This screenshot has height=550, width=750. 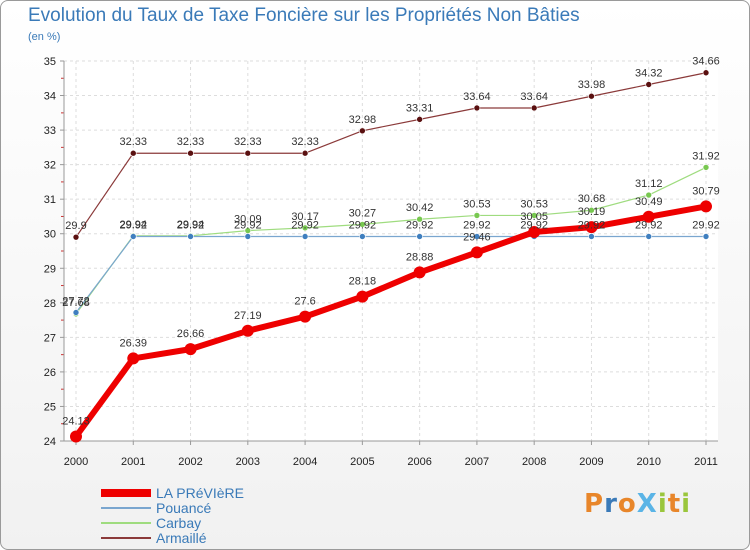 I want to click on data-label-la-previere: 26.66, so click(x=191, y=334).